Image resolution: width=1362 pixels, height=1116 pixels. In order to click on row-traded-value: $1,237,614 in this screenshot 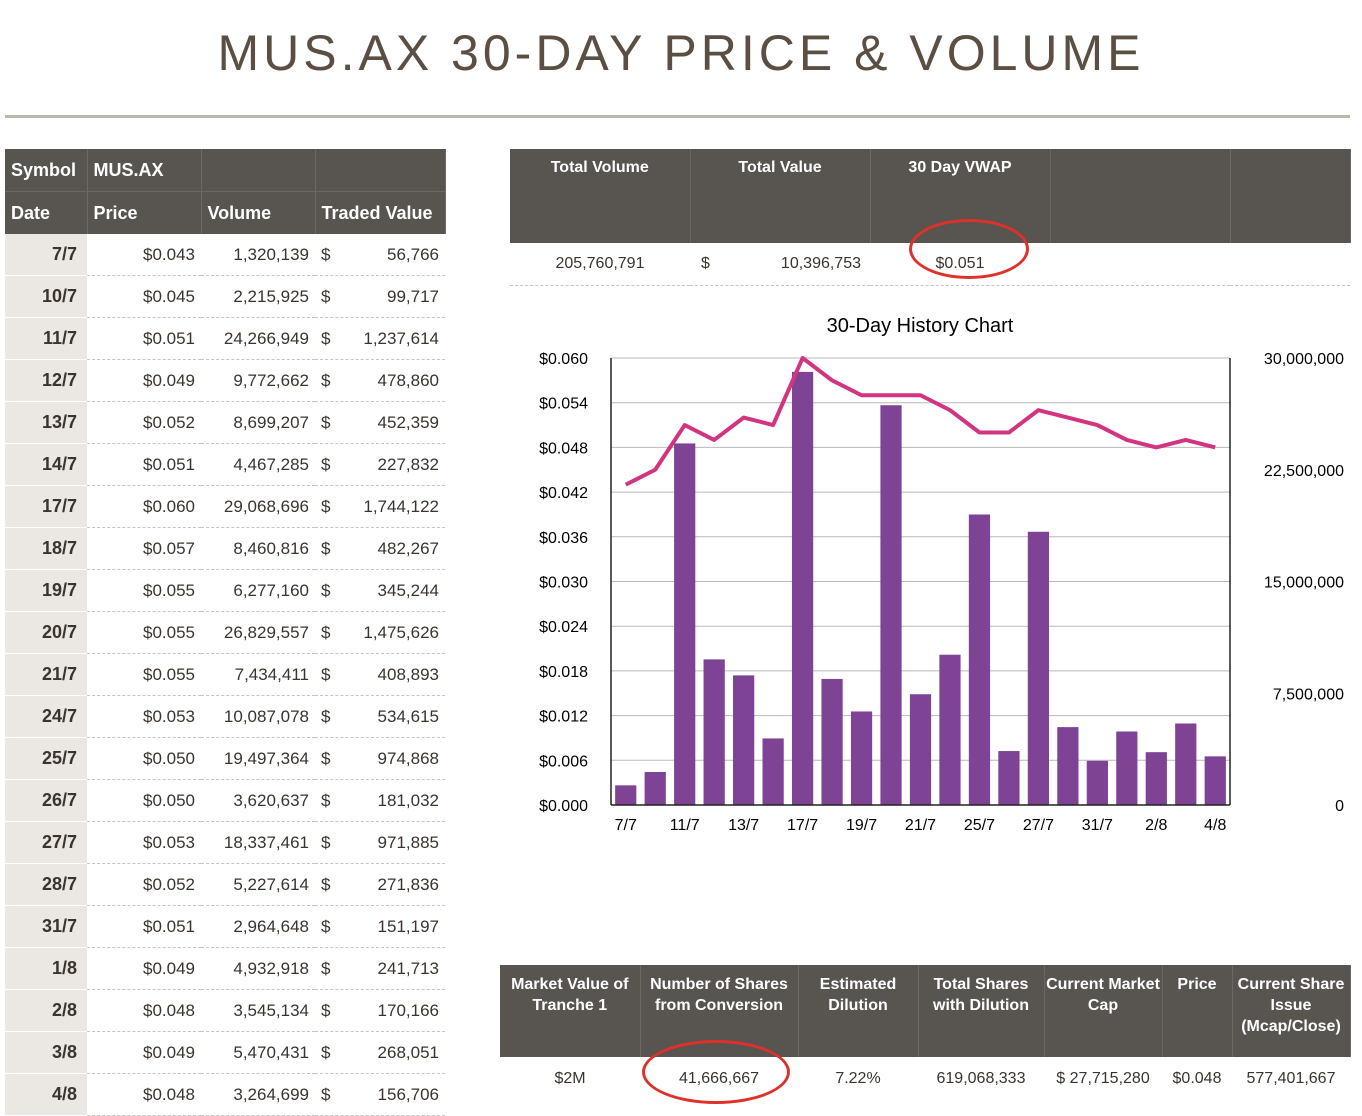, I will do `click(380, 338)`.